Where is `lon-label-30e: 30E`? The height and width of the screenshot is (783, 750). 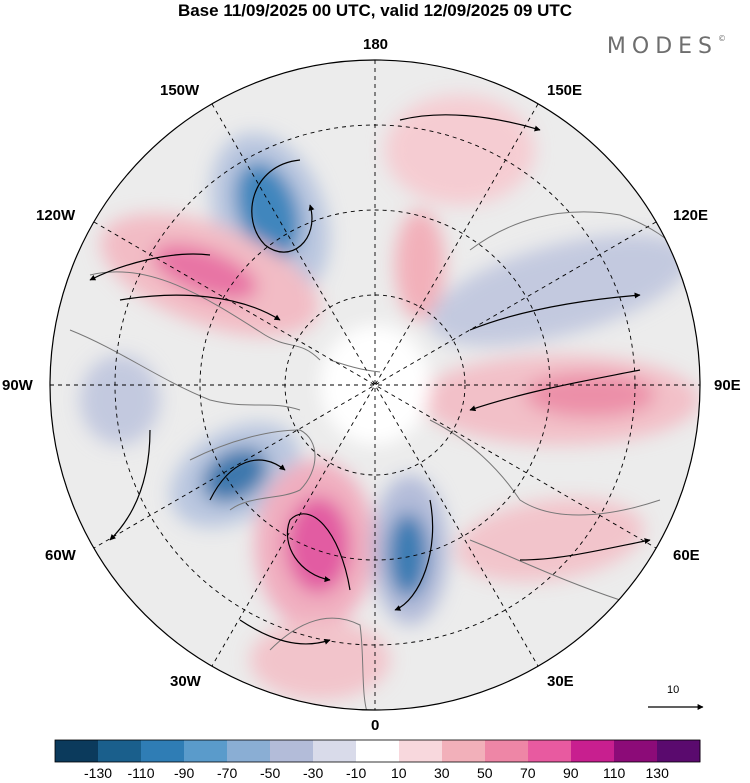 lon-label-30e: 30E is located at coordinates (560, 681).